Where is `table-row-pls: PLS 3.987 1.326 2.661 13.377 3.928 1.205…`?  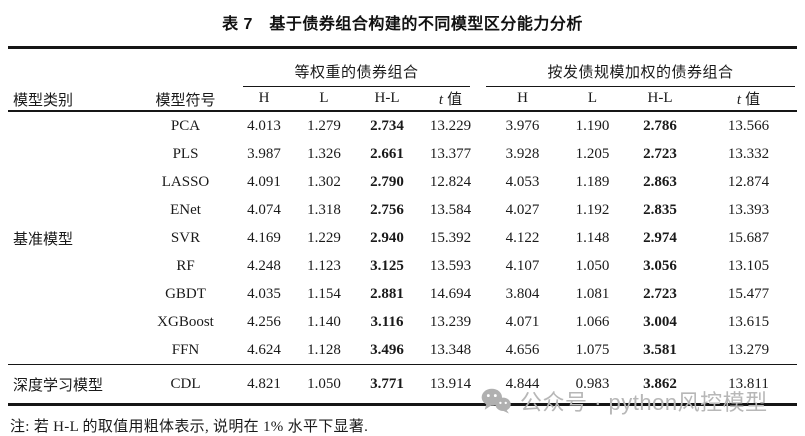
table-row-pls: PLS 3.987 1.326 2.661 13.377 3.928 1.205… is located at coordinates (402, 154).